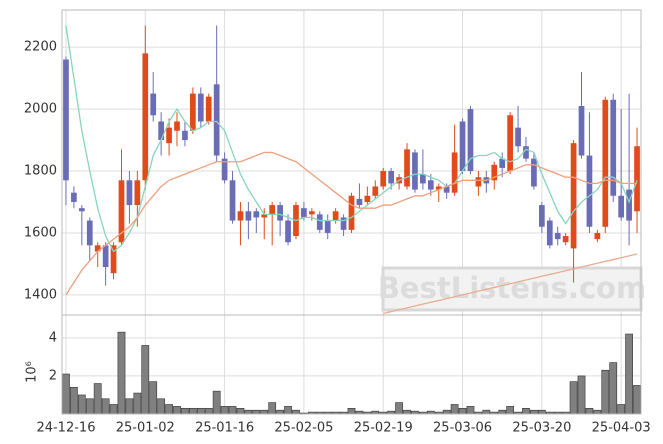 The image size is (663, 444). What do you see at coordinates (40, 232) in the screenshot?
I see `y-tick-label: 1600` at bounding box center [40, 232].